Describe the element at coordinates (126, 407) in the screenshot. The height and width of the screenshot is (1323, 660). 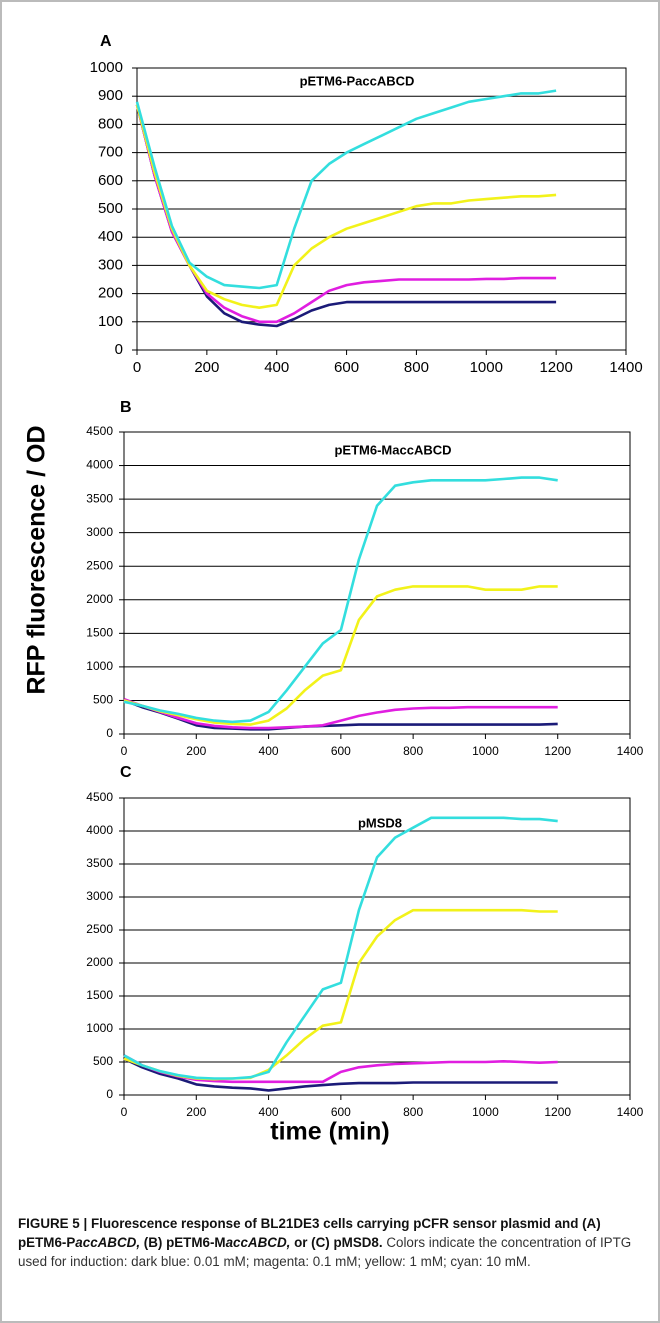
I see `panel-label: B` at that location.